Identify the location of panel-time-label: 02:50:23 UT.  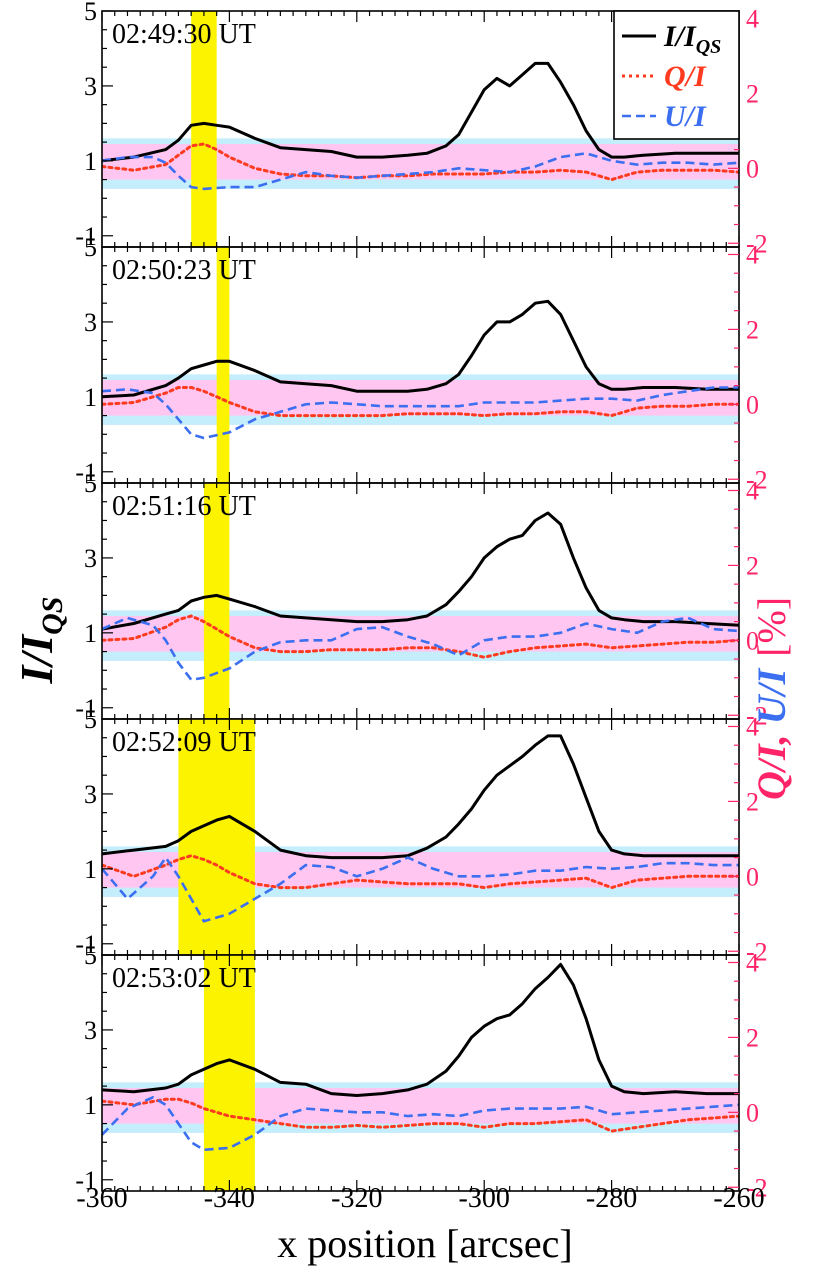
(184, 270).